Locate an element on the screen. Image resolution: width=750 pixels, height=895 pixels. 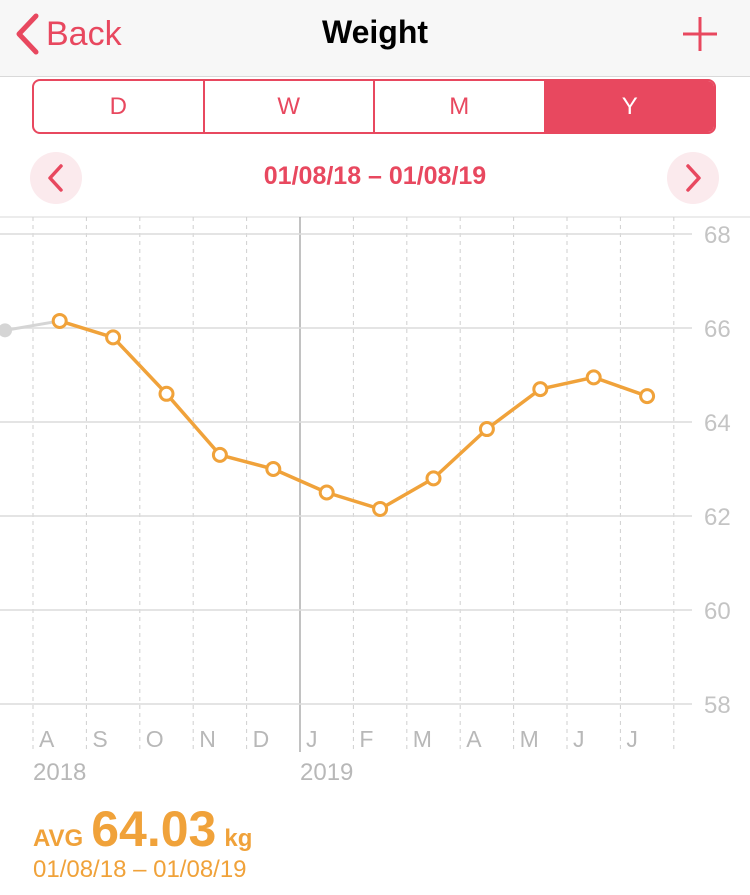
average-summary: AVG 64.03 kg 01/08/18 – 01/08/19 is located at coordinates (142, 842).